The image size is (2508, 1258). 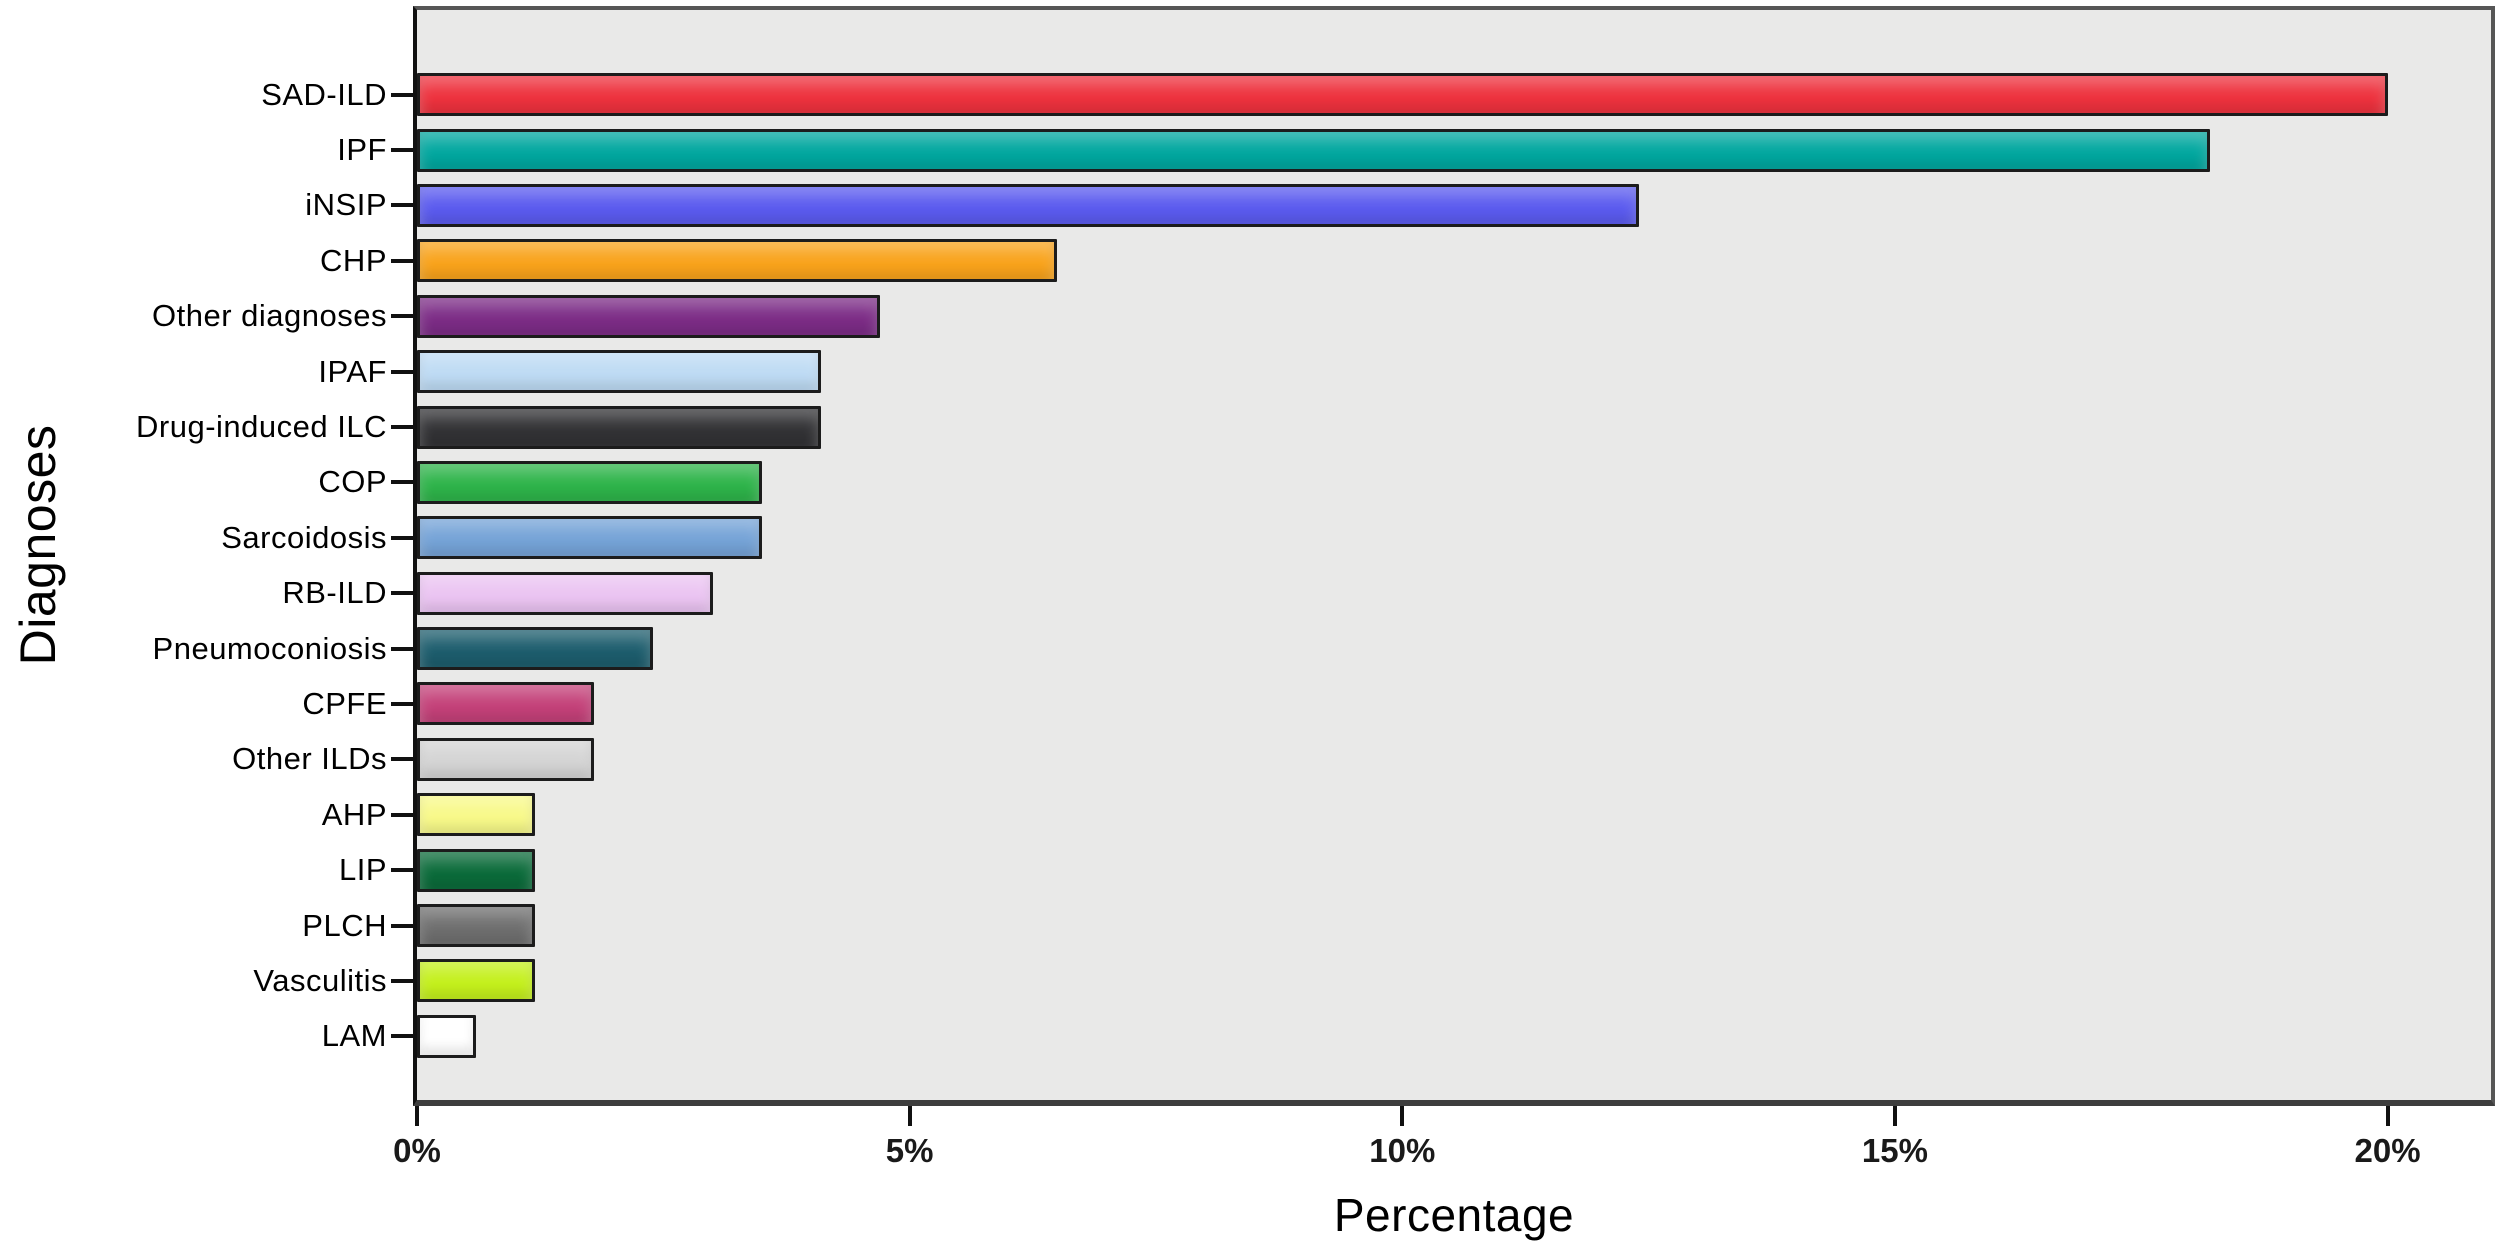 What do you see at coordinates (344, 703) in the screenshot?
I see `category-label: CPFE` at bounding box center [344, 703].